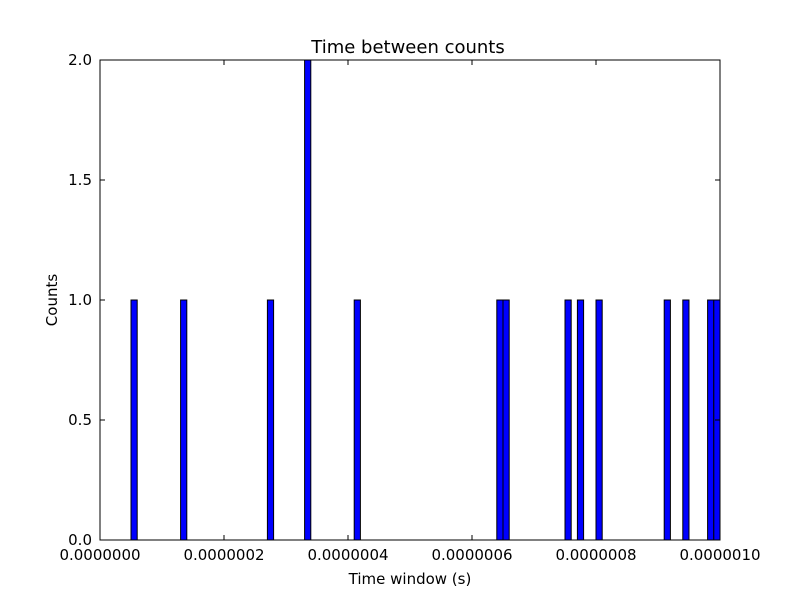 The width and height of the screenshot is (800, 600). What do you see at coordinates (347, 555) in the screenshot?
I see `x-tick-label: 0.0000004` at bounding box center [347, 555].